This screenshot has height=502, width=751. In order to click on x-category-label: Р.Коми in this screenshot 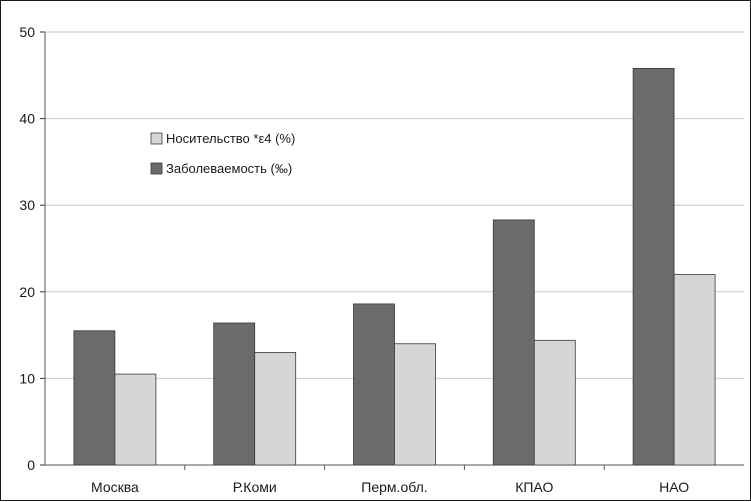, I will do `click(255, 487)`.